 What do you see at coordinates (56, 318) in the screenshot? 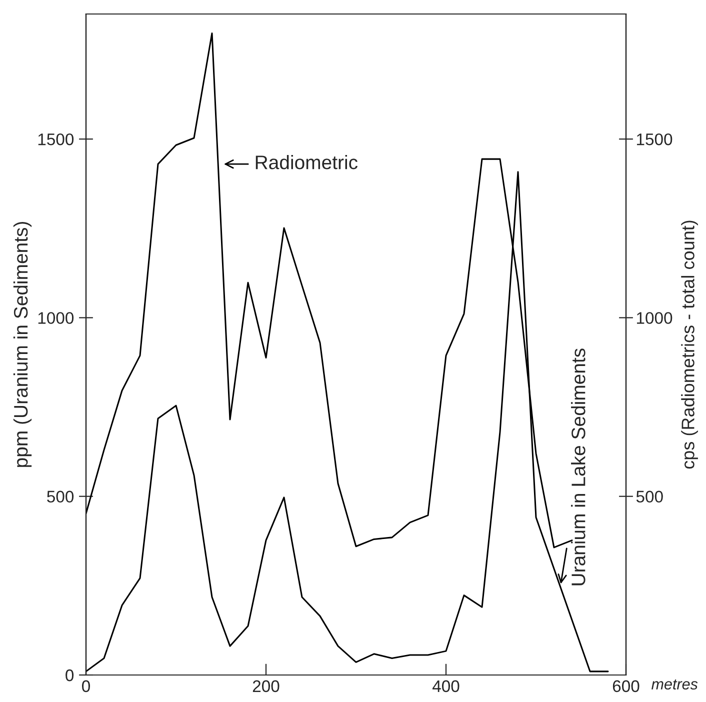
I see `y-tick-label: 1000` at bounding box center [56, 318].